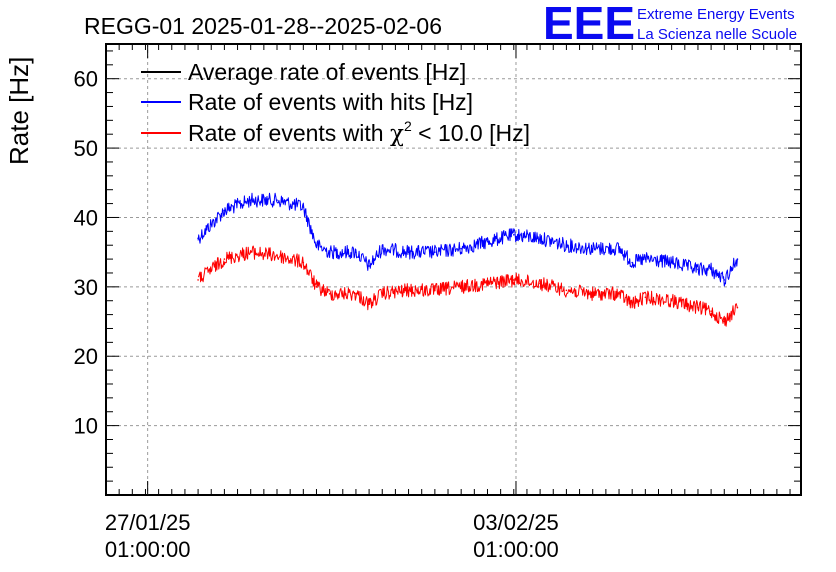 Image resolution: width=836 pixels, height=572 pixels. I want to click on legend-label-chi2: Rate of events with χ2 < 10.0 [Hz], so click(359, 132).